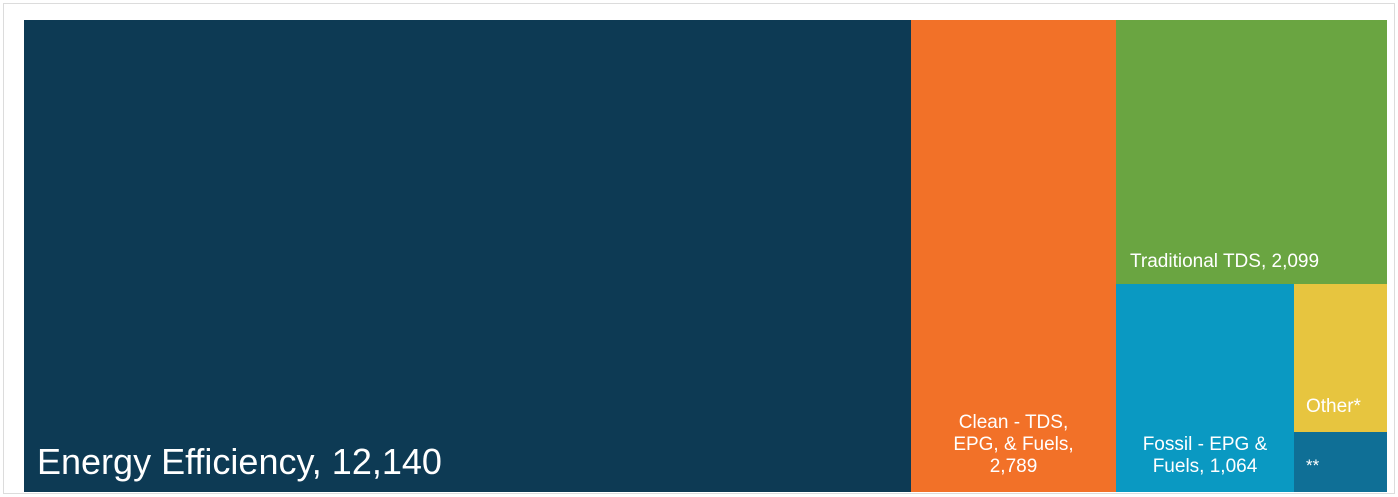 Image resolution: width=1398 pixels, height=497 pixels. What do you see at coordinates (1013, 256) in the screenshot?
I see `tile-clean-tds-epg-fuels: Clean - TDS, EPG, & Fuels, 2,789` at bounding box center [1013, 256].